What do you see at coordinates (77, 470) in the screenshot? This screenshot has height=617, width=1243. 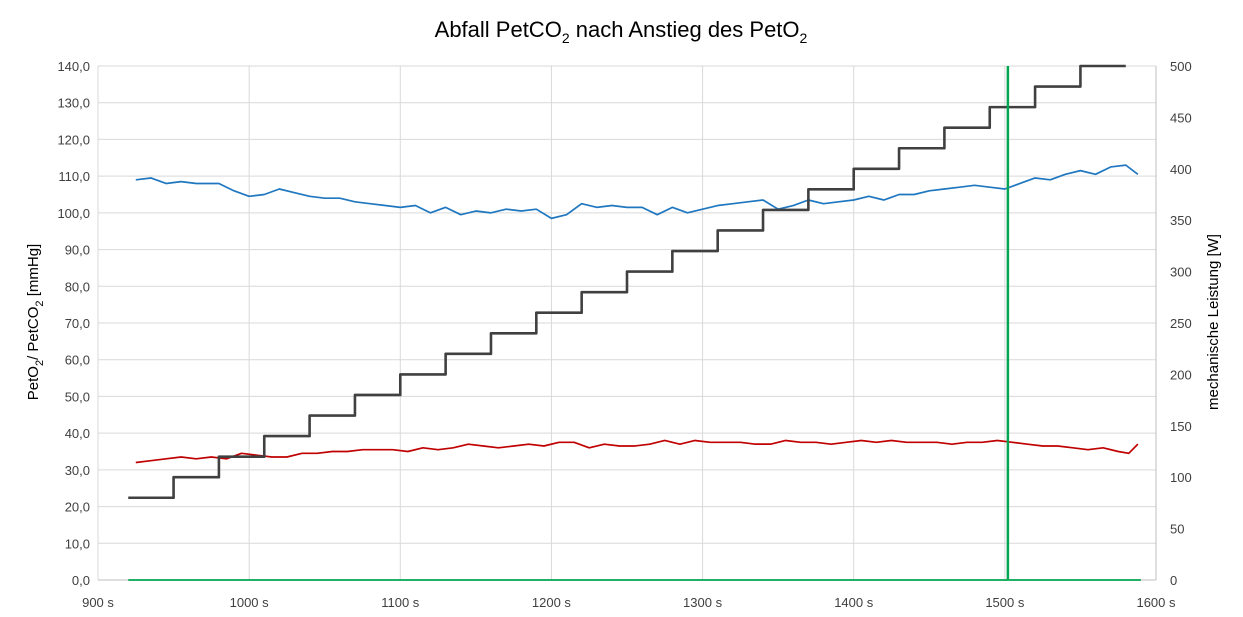 I see `y-left-tick-label: 30,0` at bounding box center [77, 470].